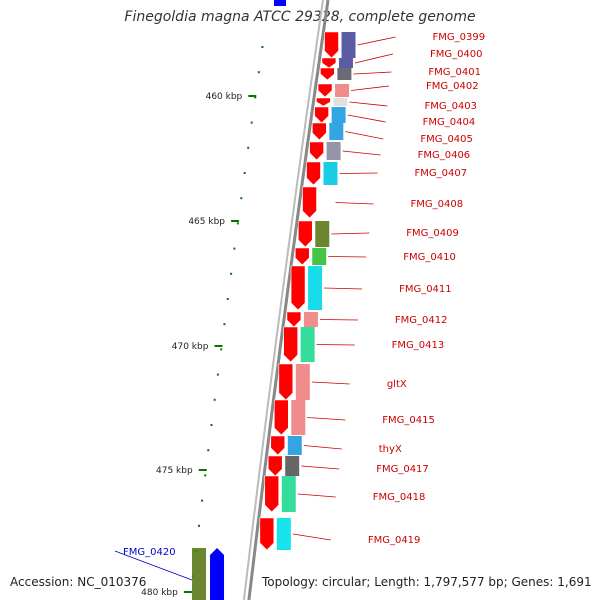 The image size is (600, 600). I want to click on gene-label-fmg_0418: FMG_0418, so click(399, 497).